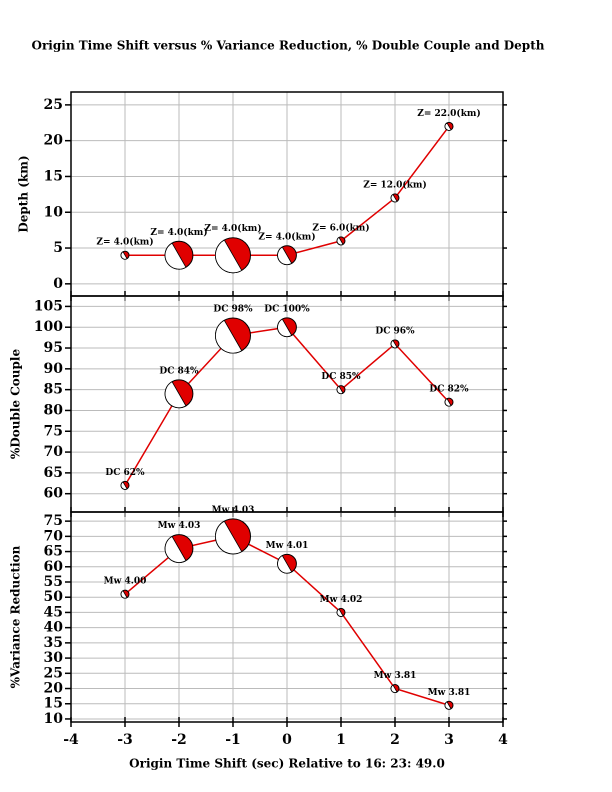  Describe the element at coordinates (179, 740) in the screenshot. I see `x-tick-label: -2` at that location.